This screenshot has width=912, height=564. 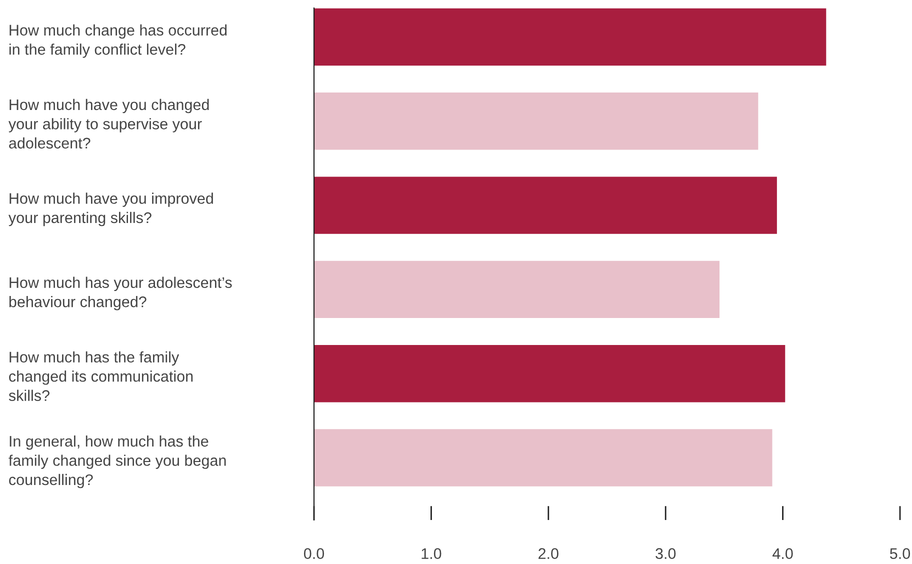 I want to click on y-tick-label: How much has your adolescent’s behaviour changed?, so click(x=120, y=293).